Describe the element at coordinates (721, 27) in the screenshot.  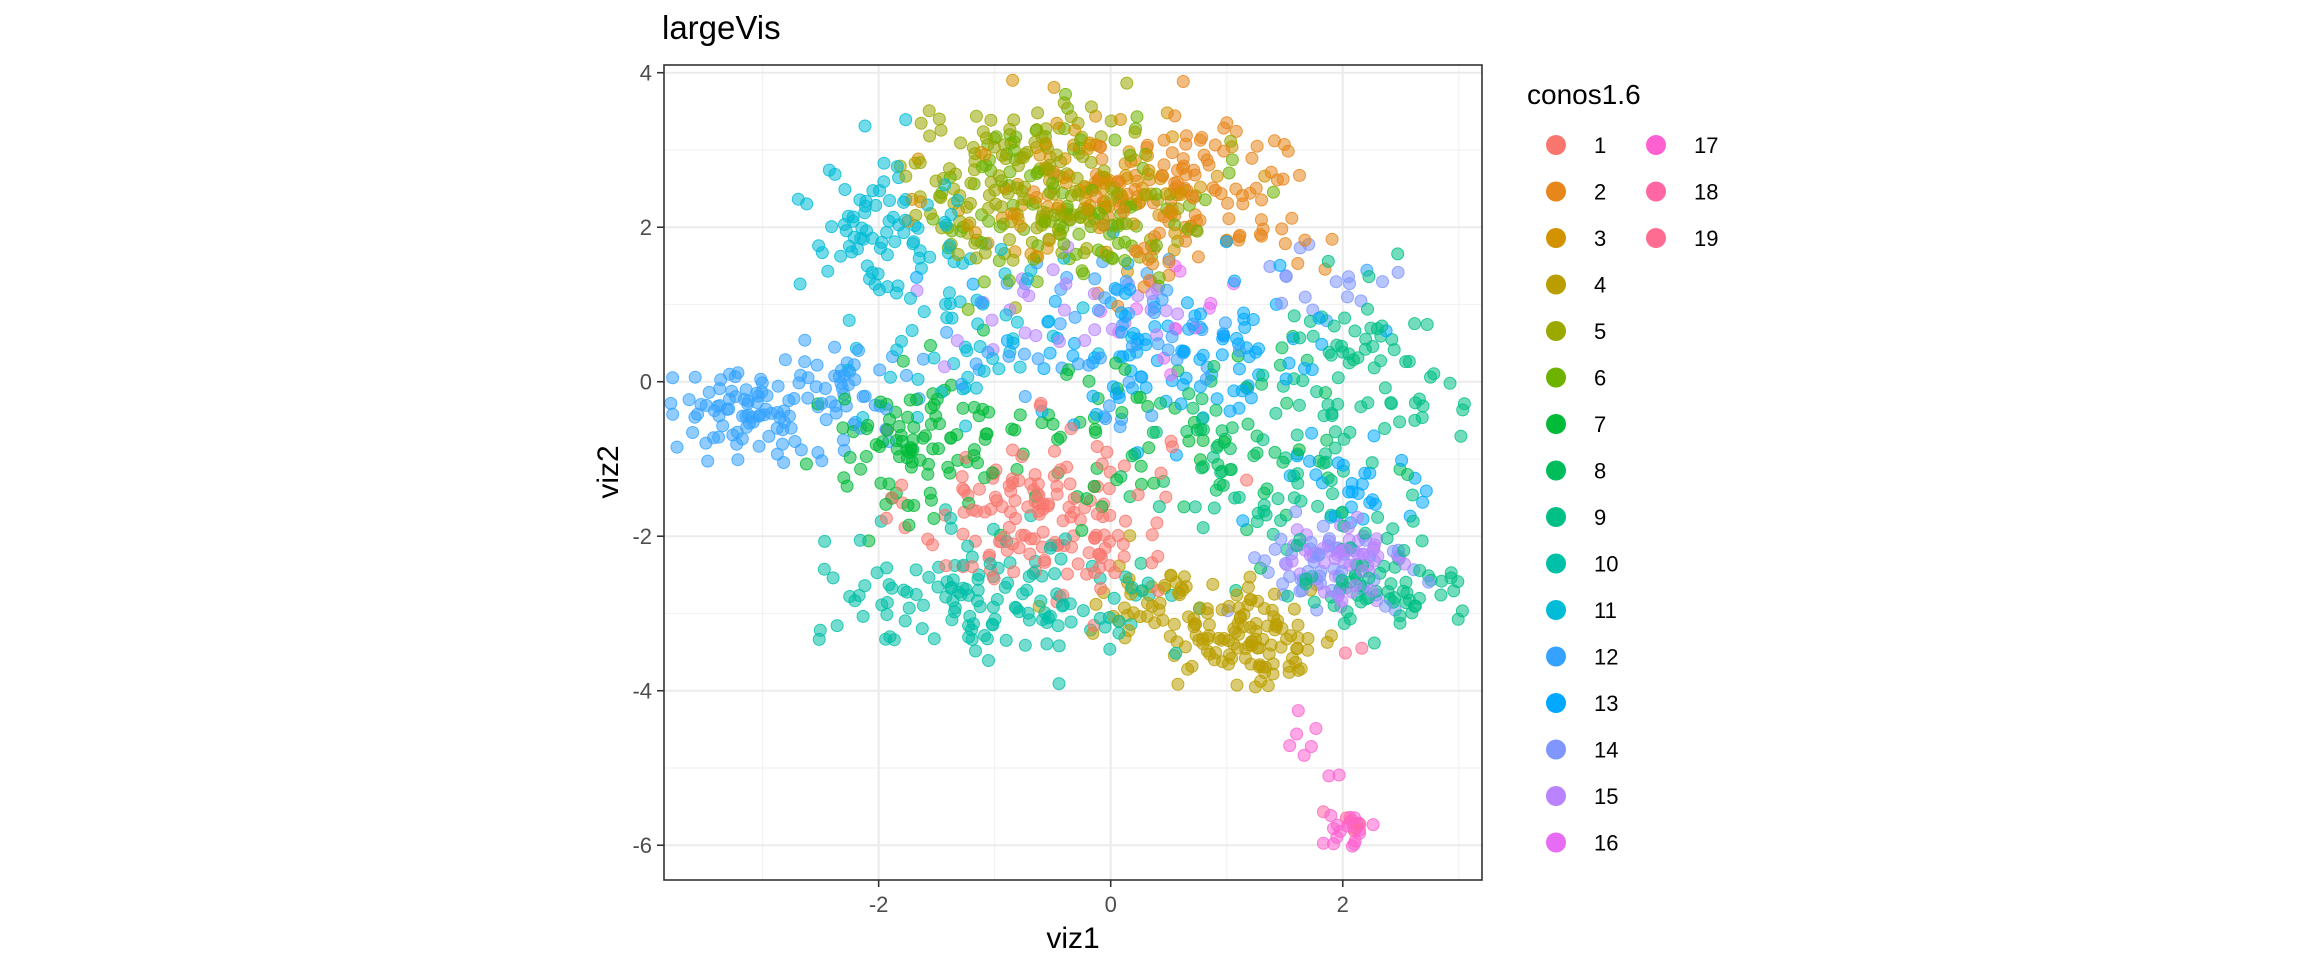
I see `chart-title: largeVis` at that location.